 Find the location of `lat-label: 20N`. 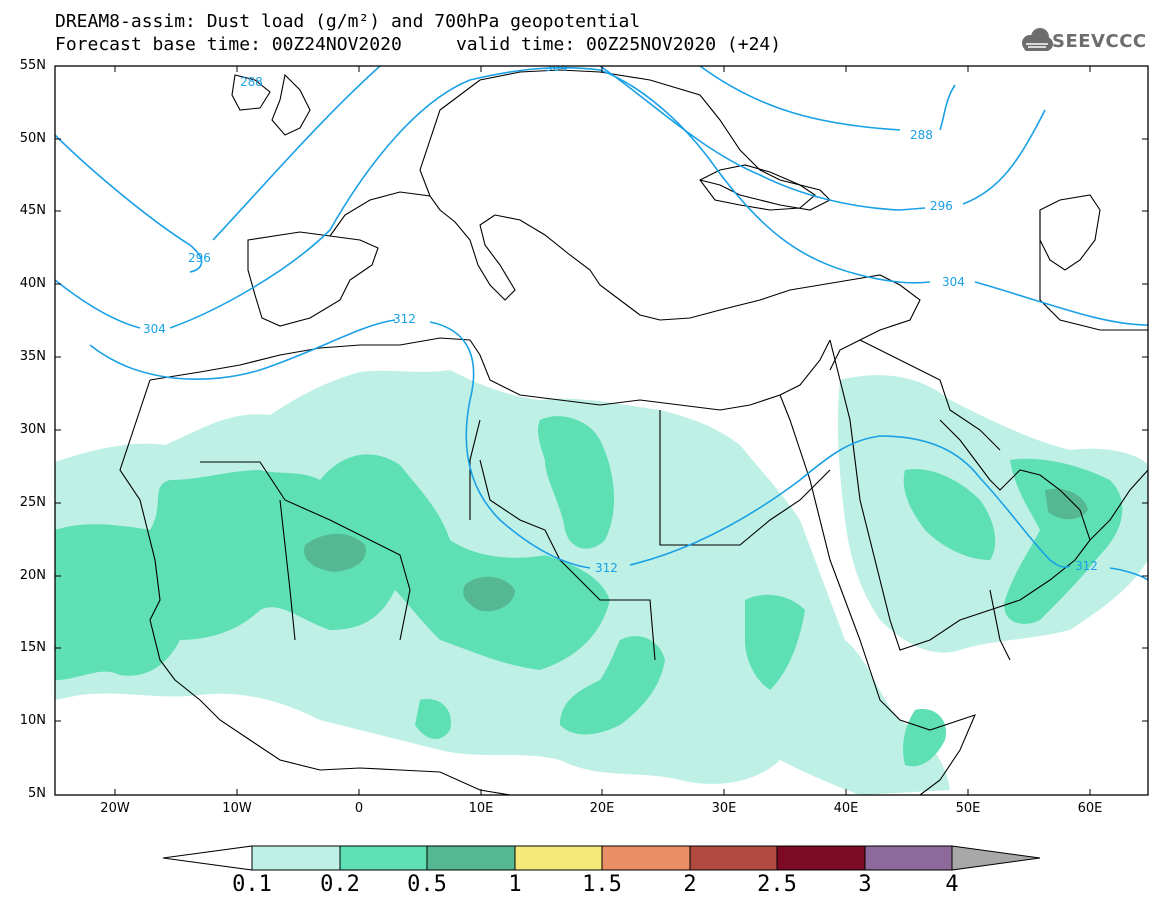

lat-label: 20N is located at coordinates (32, 575).